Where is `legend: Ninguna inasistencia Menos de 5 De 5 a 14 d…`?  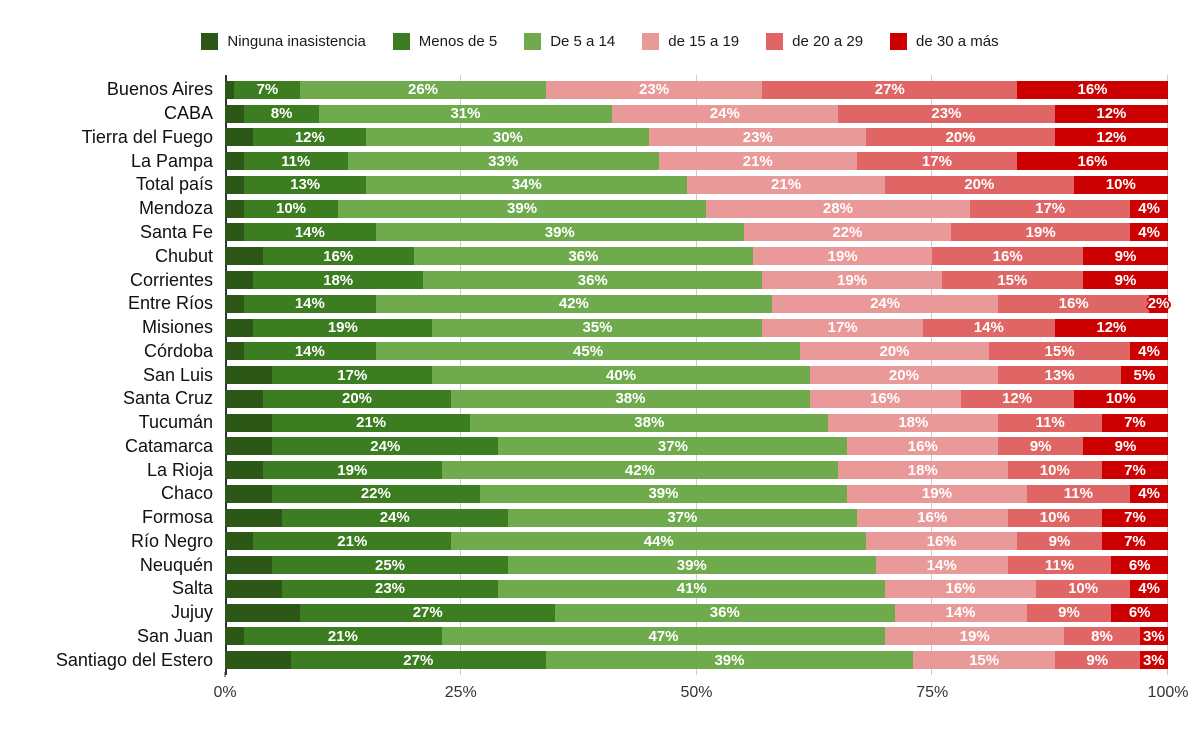
legend: Ninguna inasistencia Menos de 5 De 5 a 14 d… is located at coordinates (600, 41).